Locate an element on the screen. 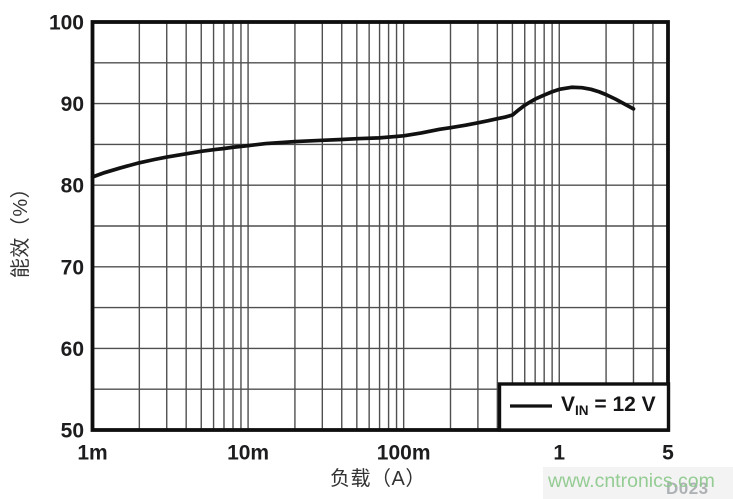 The width and height of the screenshot is (733, 499). y-axis-title-text: 能效（%） is located at coordinates (21, 228).